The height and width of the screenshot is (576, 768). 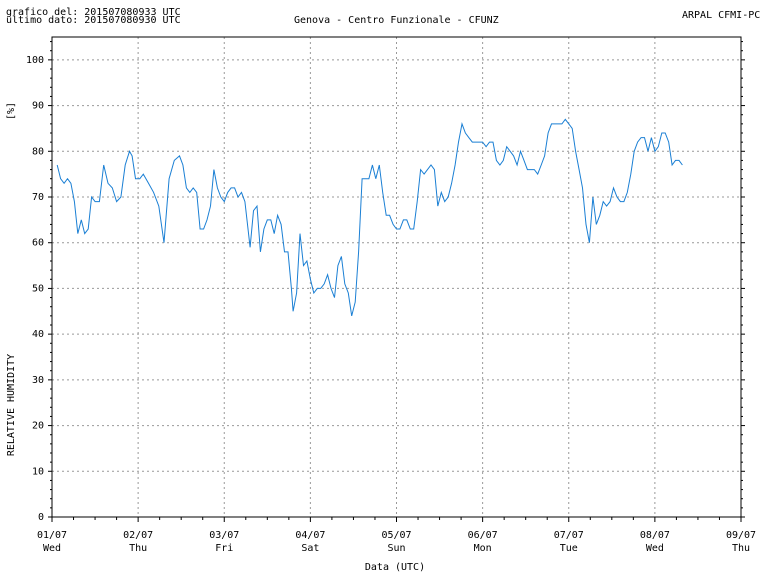 What do you see at coordinates (38, 426) in the screenshot?
I see `y-tick-label: 20` at bounding box center [38, 426].